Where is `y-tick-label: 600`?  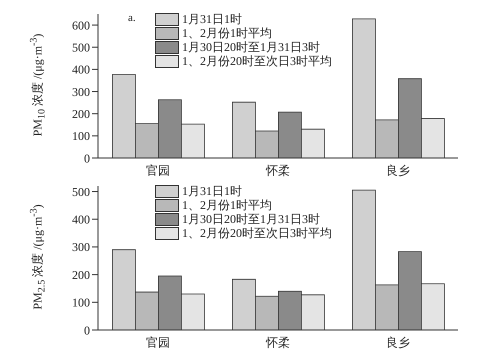
y-tick-label: 600 is located at coordinates (81, 25).